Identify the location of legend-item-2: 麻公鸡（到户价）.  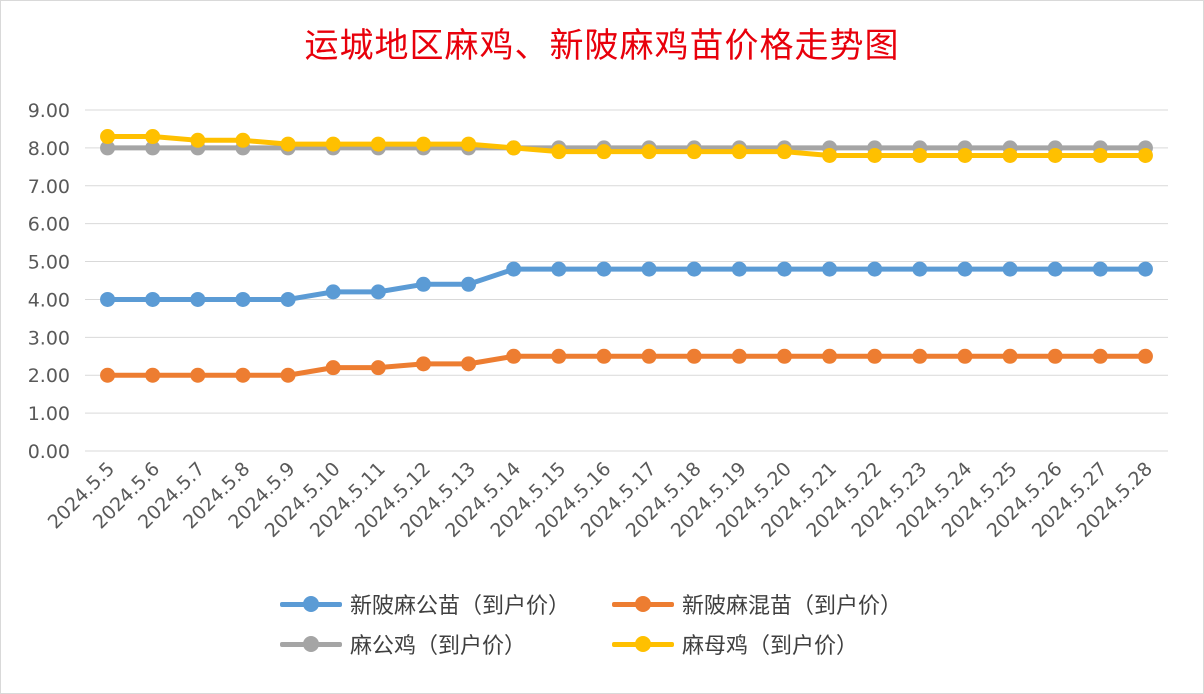
(403, 644).